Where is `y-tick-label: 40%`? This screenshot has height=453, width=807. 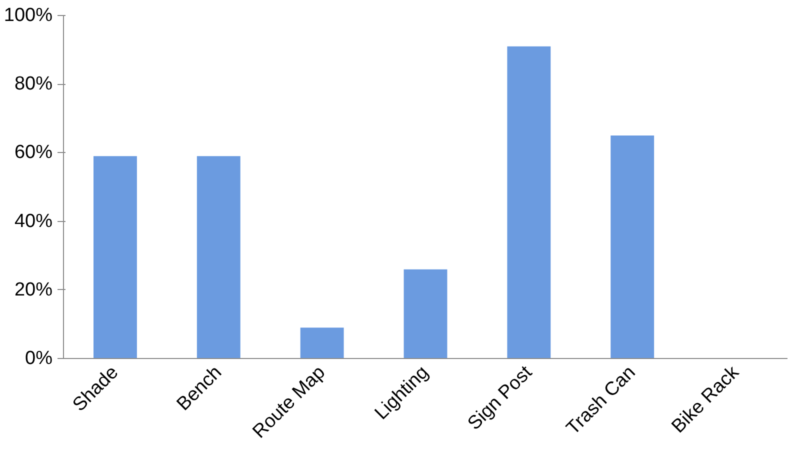
y-tick-label: 40% is located at coordinates (33, 221).